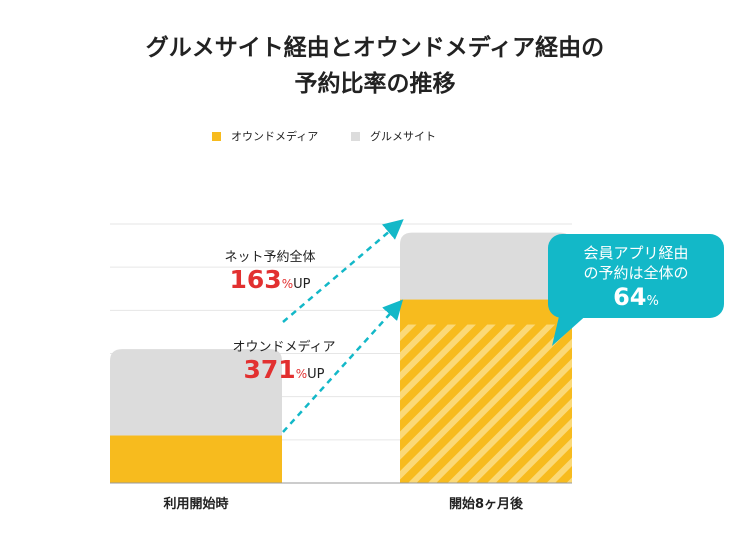  What do you see at coordinates (375, 84) in the screenshot?
I see `title-line-2: 予約比率の推移` at bounding box center [375, 84].